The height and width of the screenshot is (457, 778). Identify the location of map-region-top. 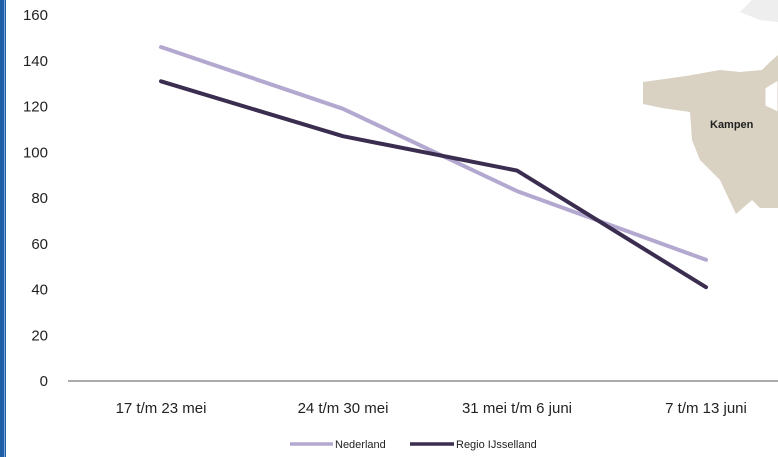
(759, 11).